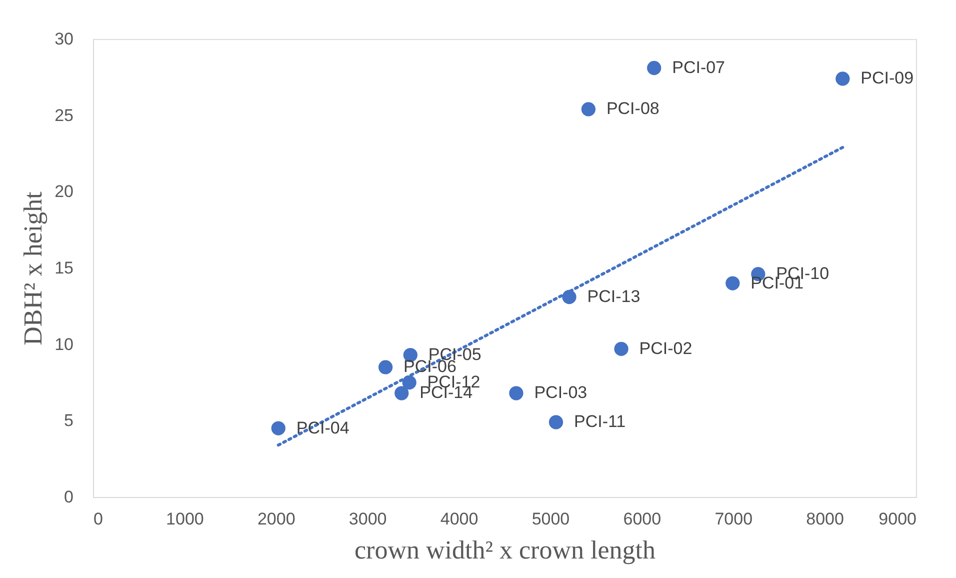 Image resolution: width=956 pixels, height=578 pixels. What do you see at coordinates (551, 519) in the screenshot?
I see `x-tick-label: 5000` at bounding box center [551, 519].